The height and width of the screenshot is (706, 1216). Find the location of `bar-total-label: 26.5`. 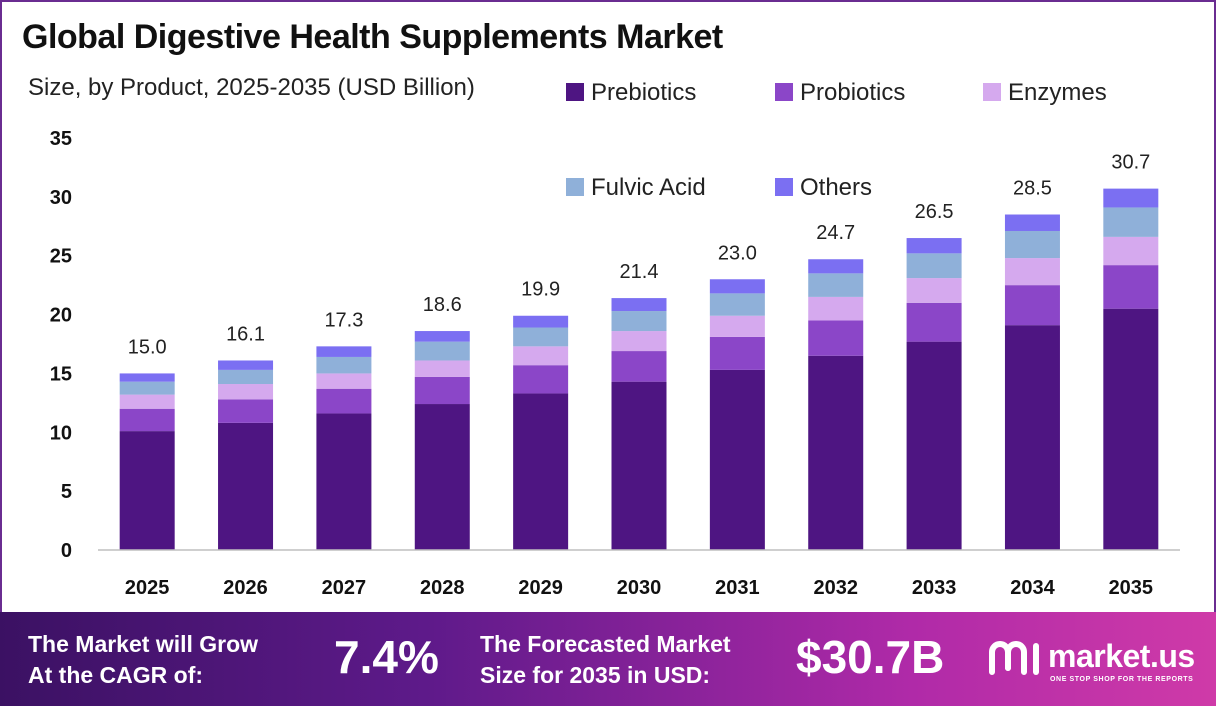

bar-total-label: 26.5 is located at coordinates (934, 212).